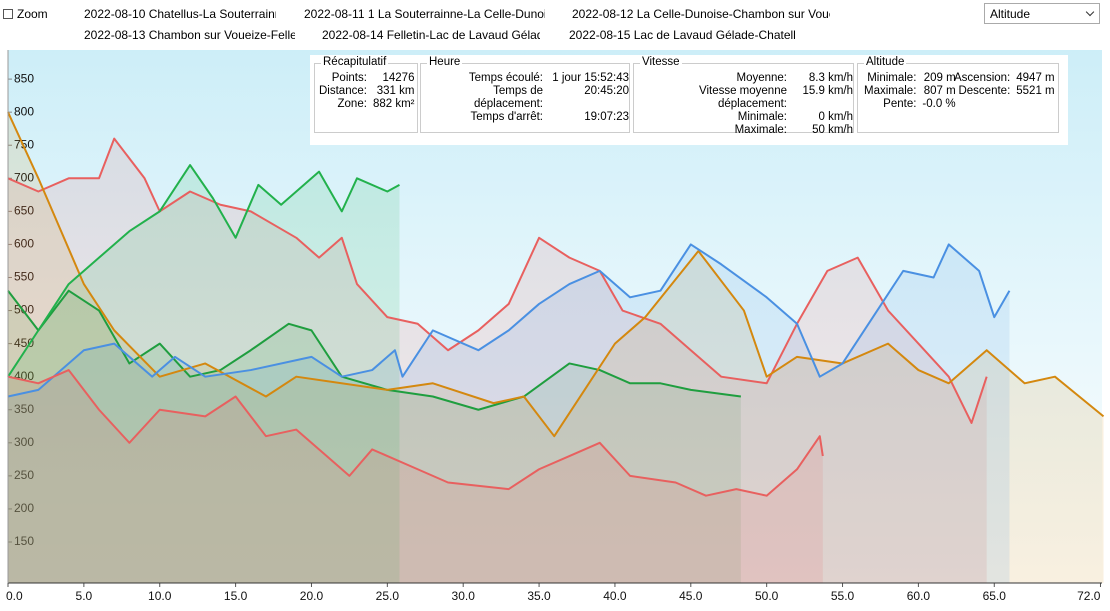 The height and width of the screenshot is (611, 1110). What do you see at coordinates (835, 117) in the screenshot?
I see `row-value: 0 km/h` at bounding box center [835, 117].